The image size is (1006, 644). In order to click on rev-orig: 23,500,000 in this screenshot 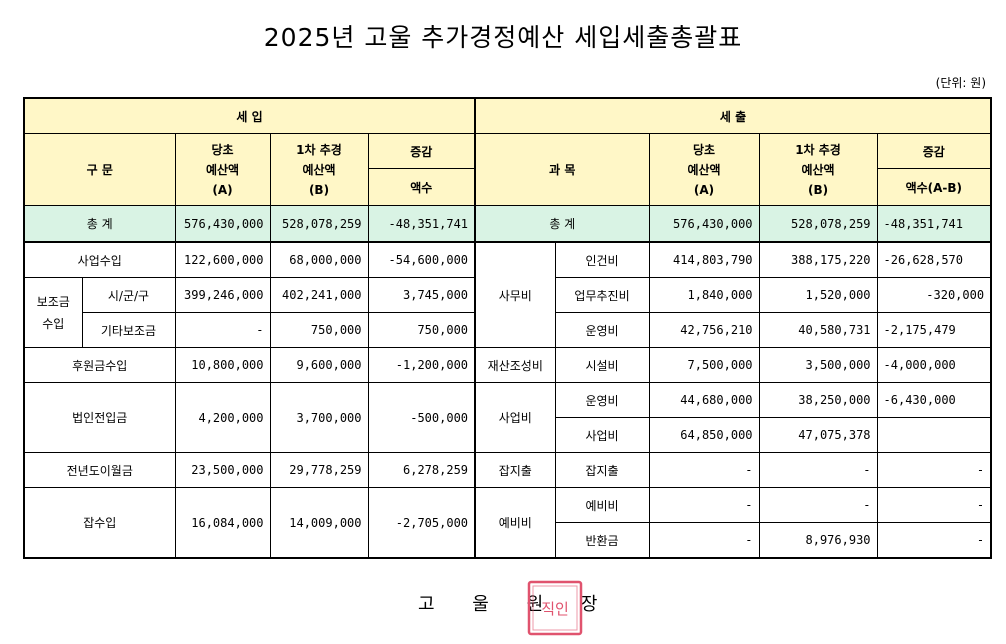, I will do `click(222, 470)`.